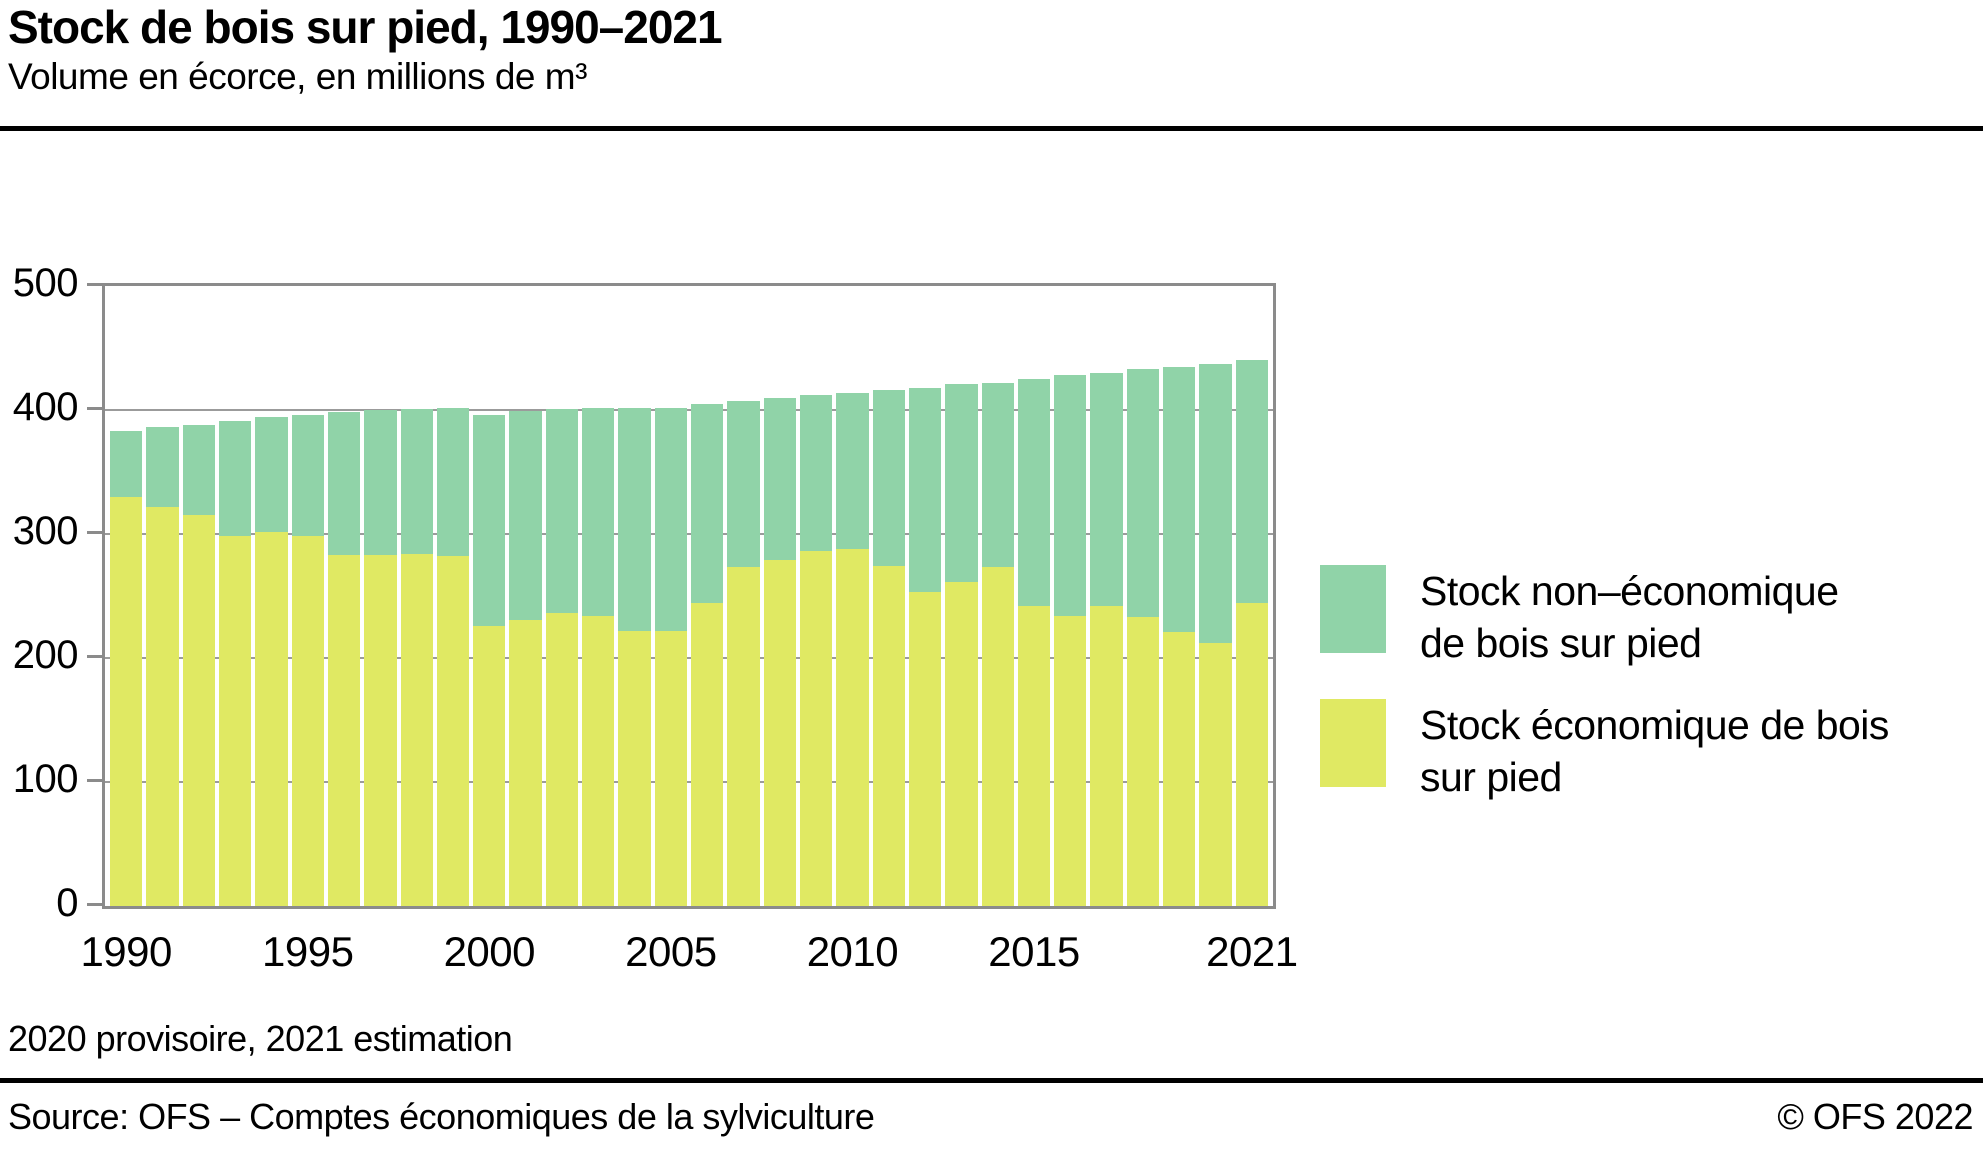 The width and height of the screenshot is (1983, 1161). I want to click on bar-2004, so click(634, 656).